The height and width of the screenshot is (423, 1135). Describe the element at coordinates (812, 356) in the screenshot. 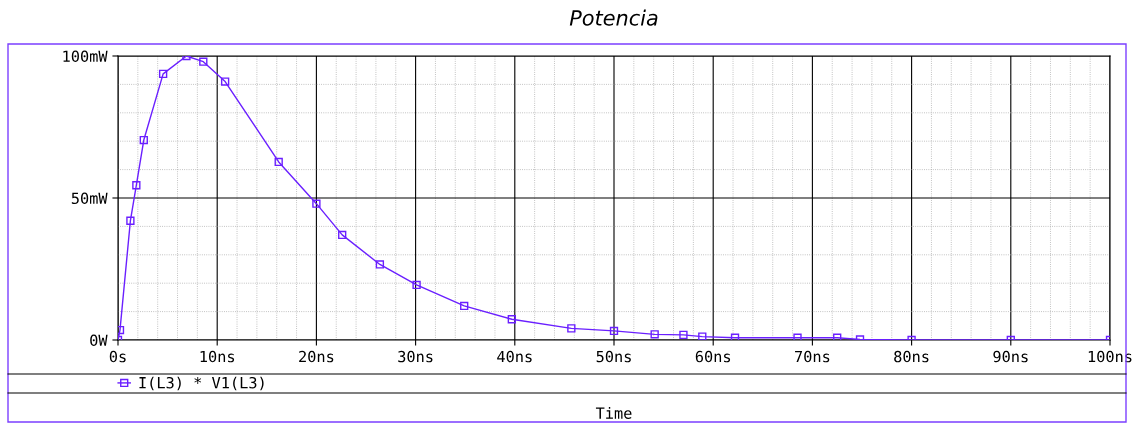

I see `x-tick-label: 70ns` at that location.